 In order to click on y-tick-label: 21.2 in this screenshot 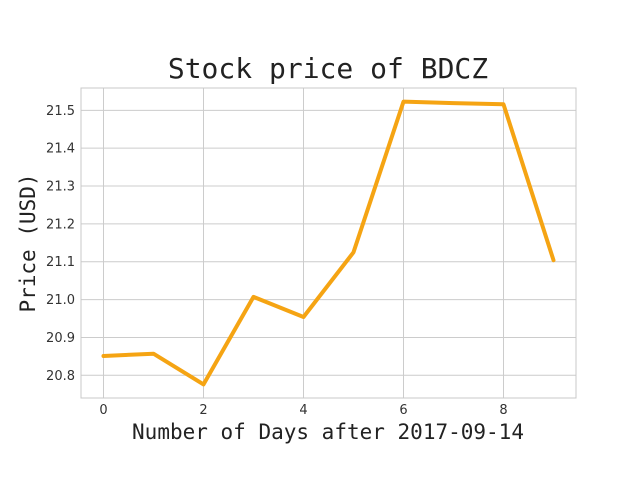, I will do `click(60, 224)`.